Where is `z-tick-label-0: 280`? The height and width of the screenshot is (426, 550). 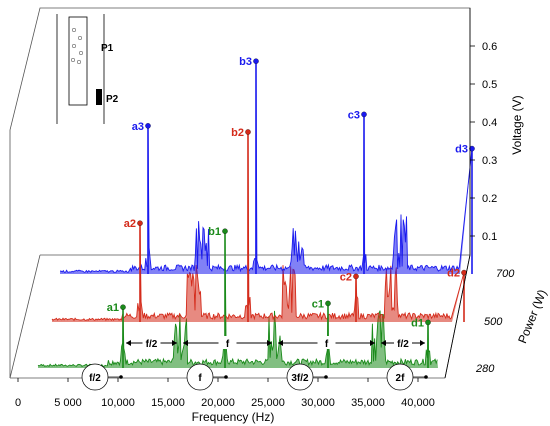 z-tick-label-0: 280 is located at coordinates (485, 369).